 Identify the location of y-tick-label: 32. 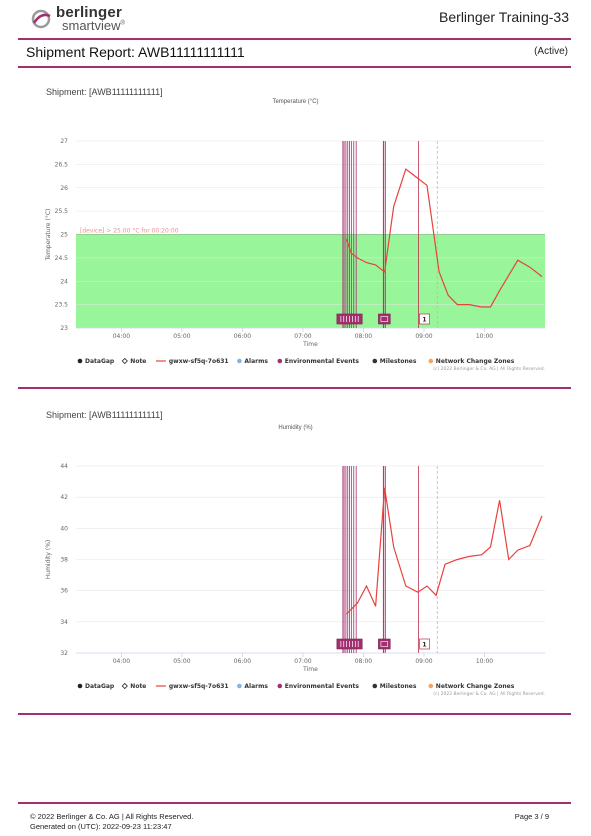
(64, 653).